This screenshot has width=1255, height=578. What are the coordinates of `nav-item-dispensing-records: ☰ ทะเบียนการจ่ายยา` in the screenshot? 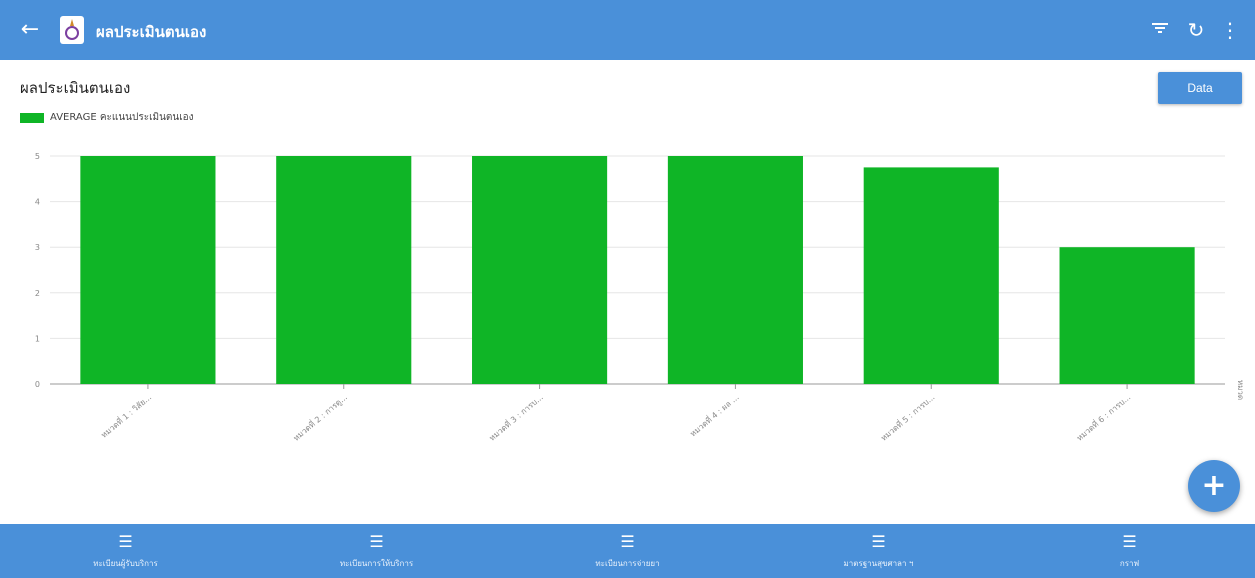 It's located at (627, 551).